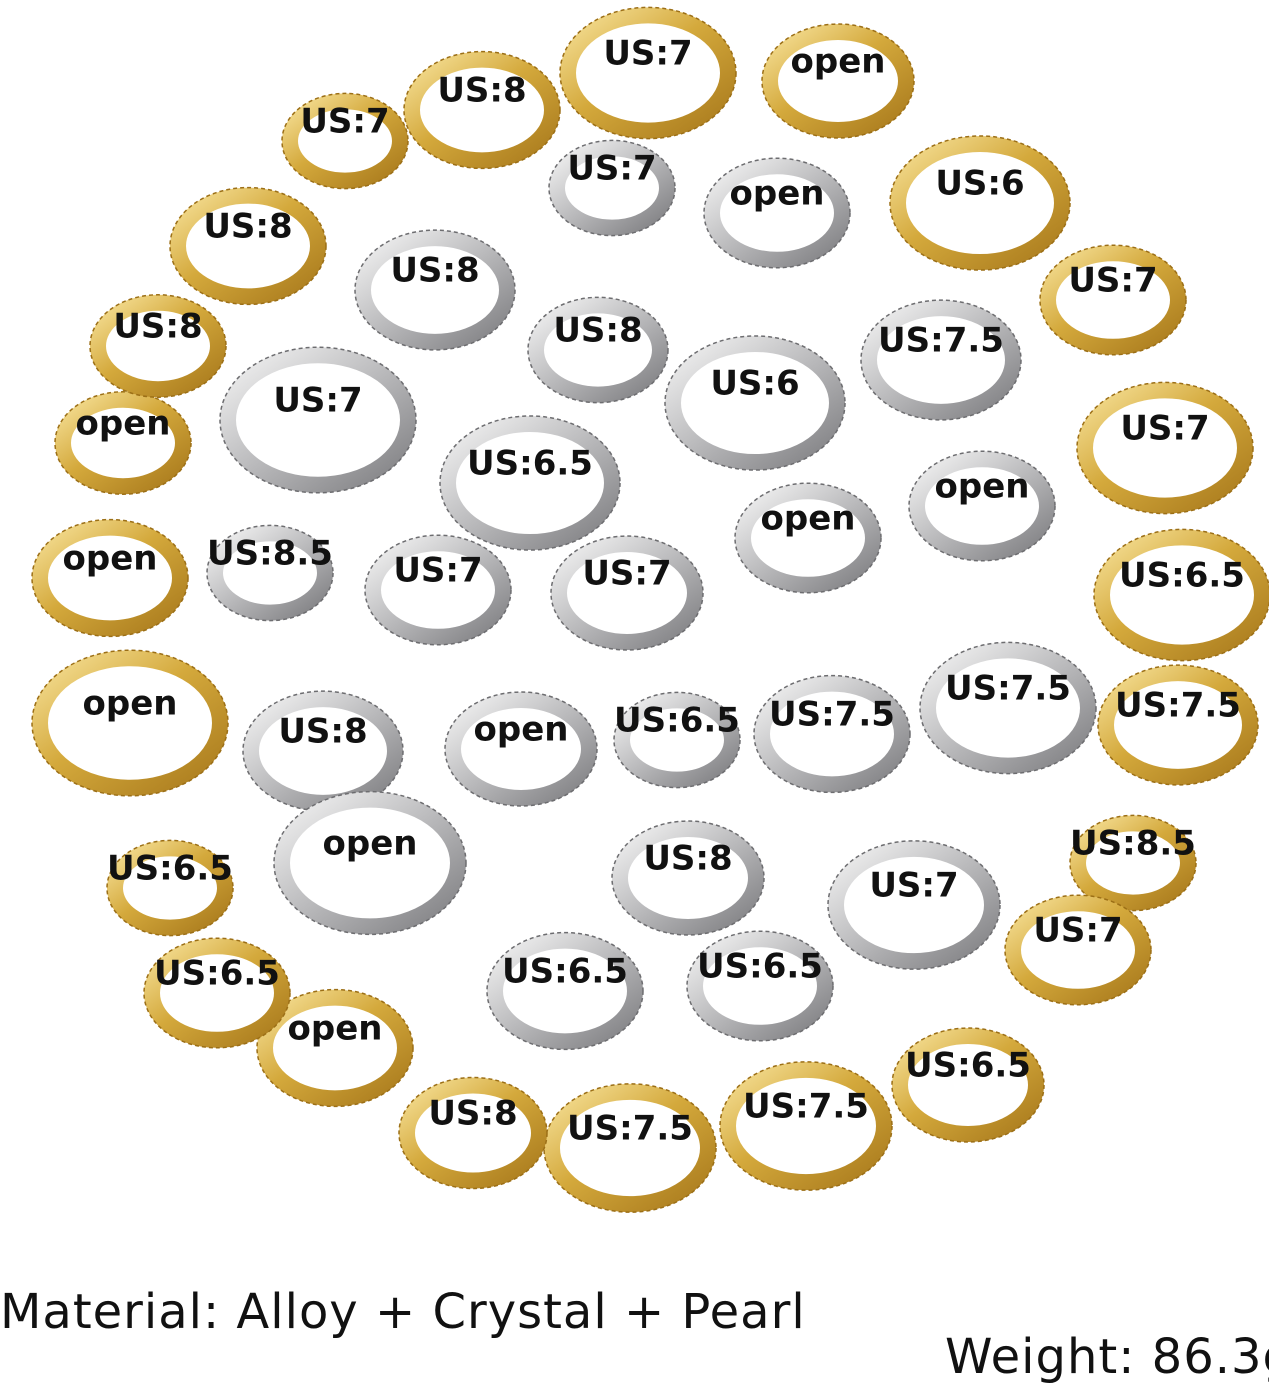 The height and width of the screenshot is (1390, 1269). What do you see at coordinates (979, 184) in the screenshot?
I see `ring-size-label: US:6` at bounding box center [979, 184].